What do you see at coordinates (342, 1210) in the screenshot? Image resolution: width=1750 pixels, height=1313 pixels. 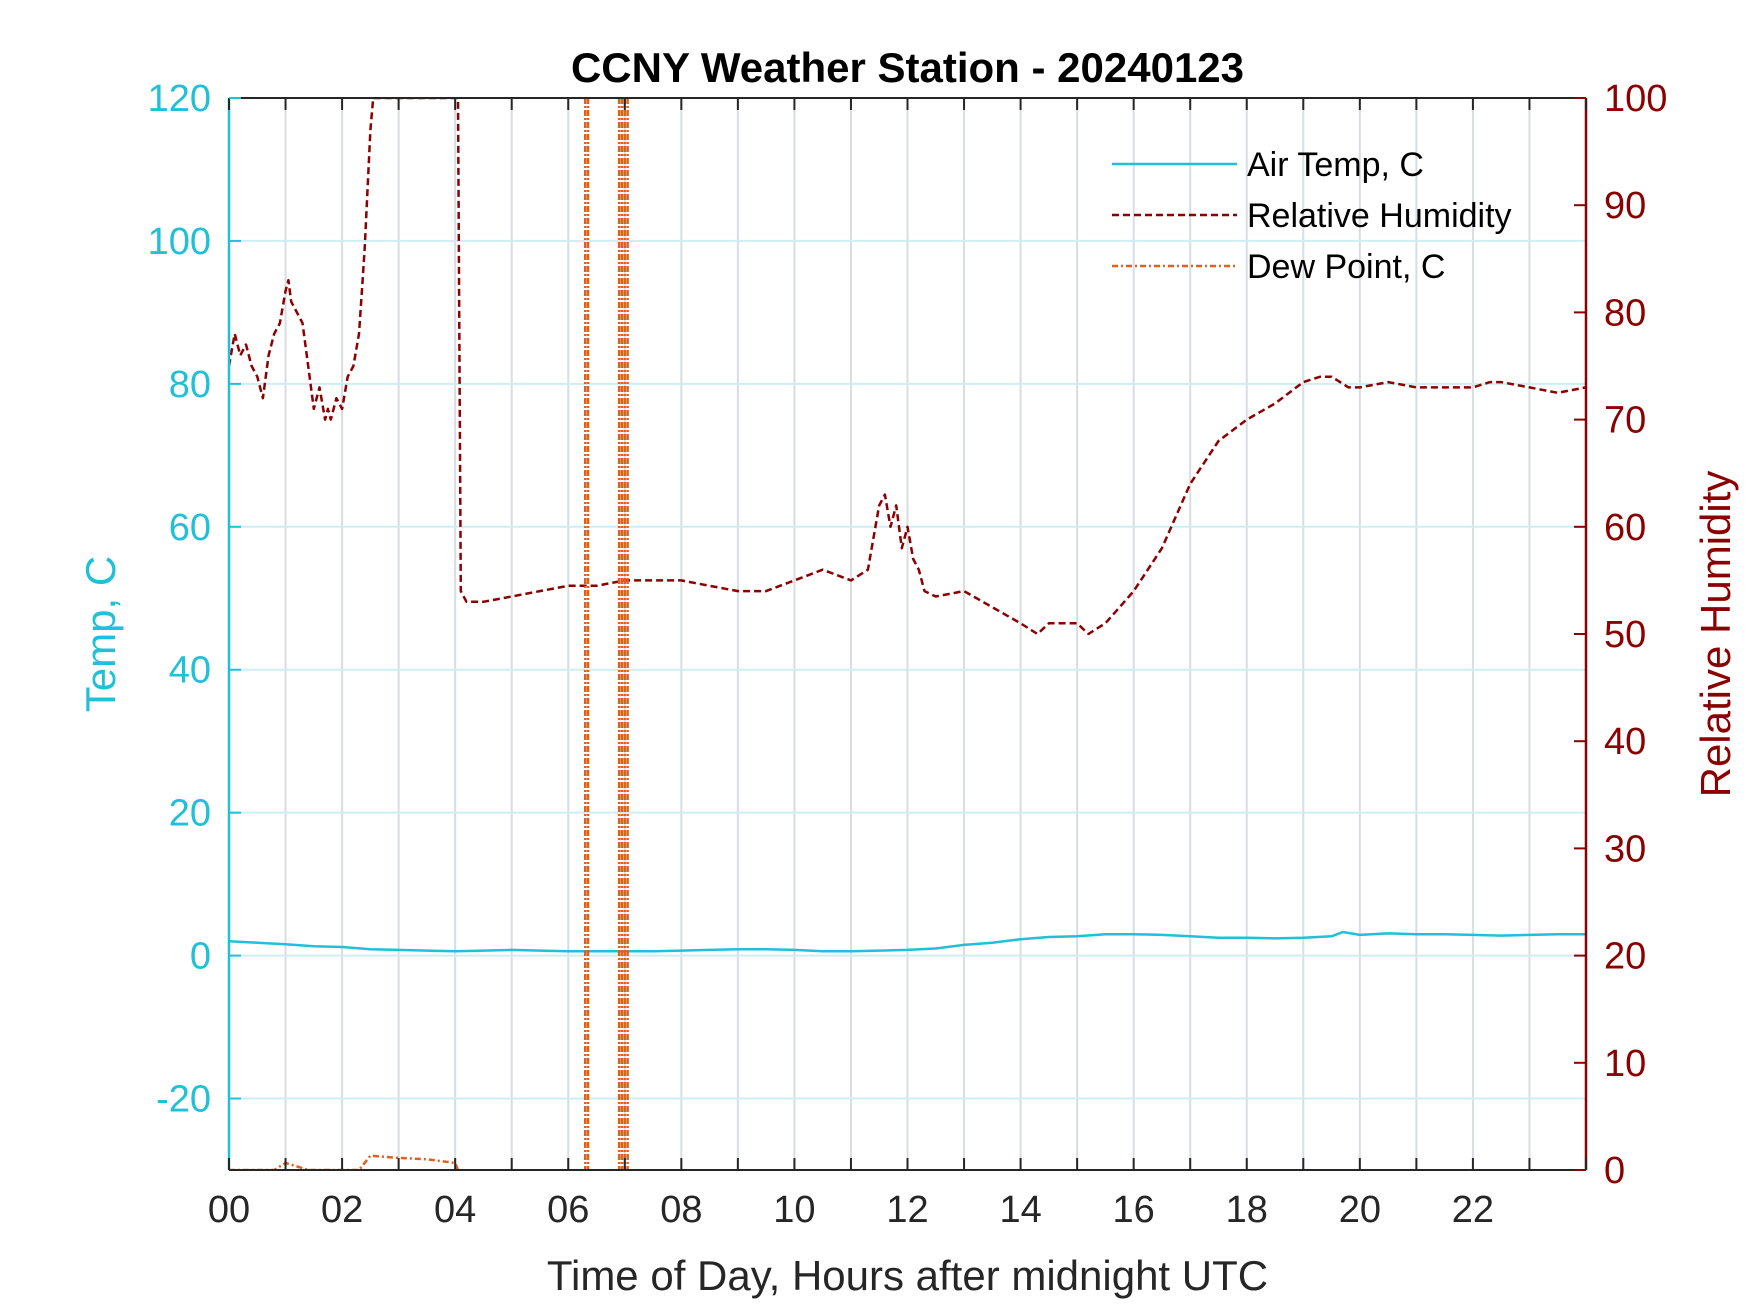 I see `x-tick-label: 02` at bounding box center [342, 1210].